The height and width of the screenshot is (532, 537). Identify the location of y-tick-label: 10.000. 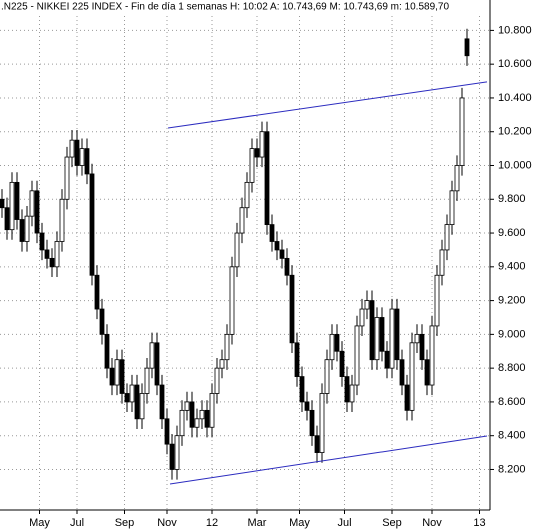
(515, 165).